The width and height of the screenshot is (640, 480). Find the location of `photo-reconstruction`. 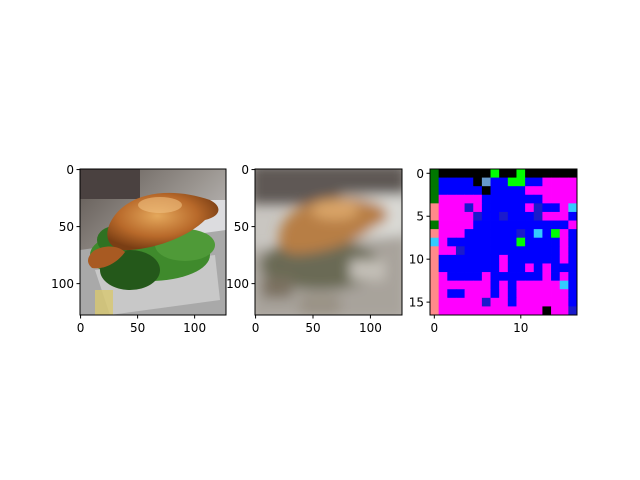

photo-reconstruction is located at coordinates (328, 242).